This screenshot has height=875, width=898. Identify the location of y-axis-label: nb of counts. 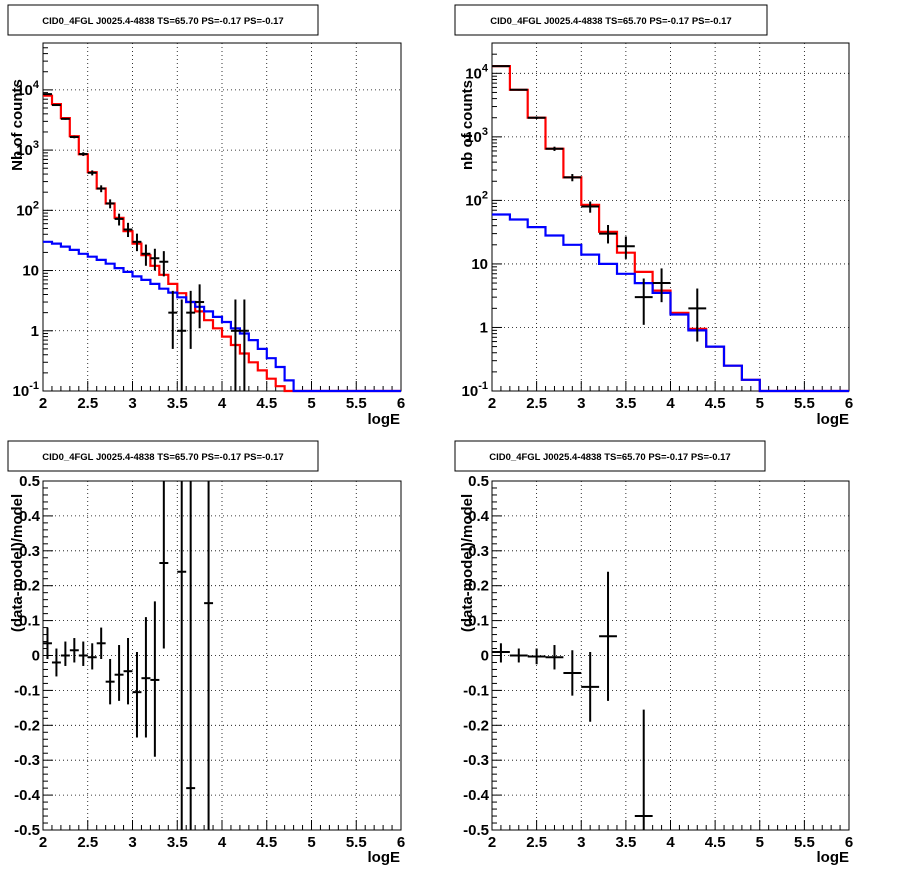
(467, 125).